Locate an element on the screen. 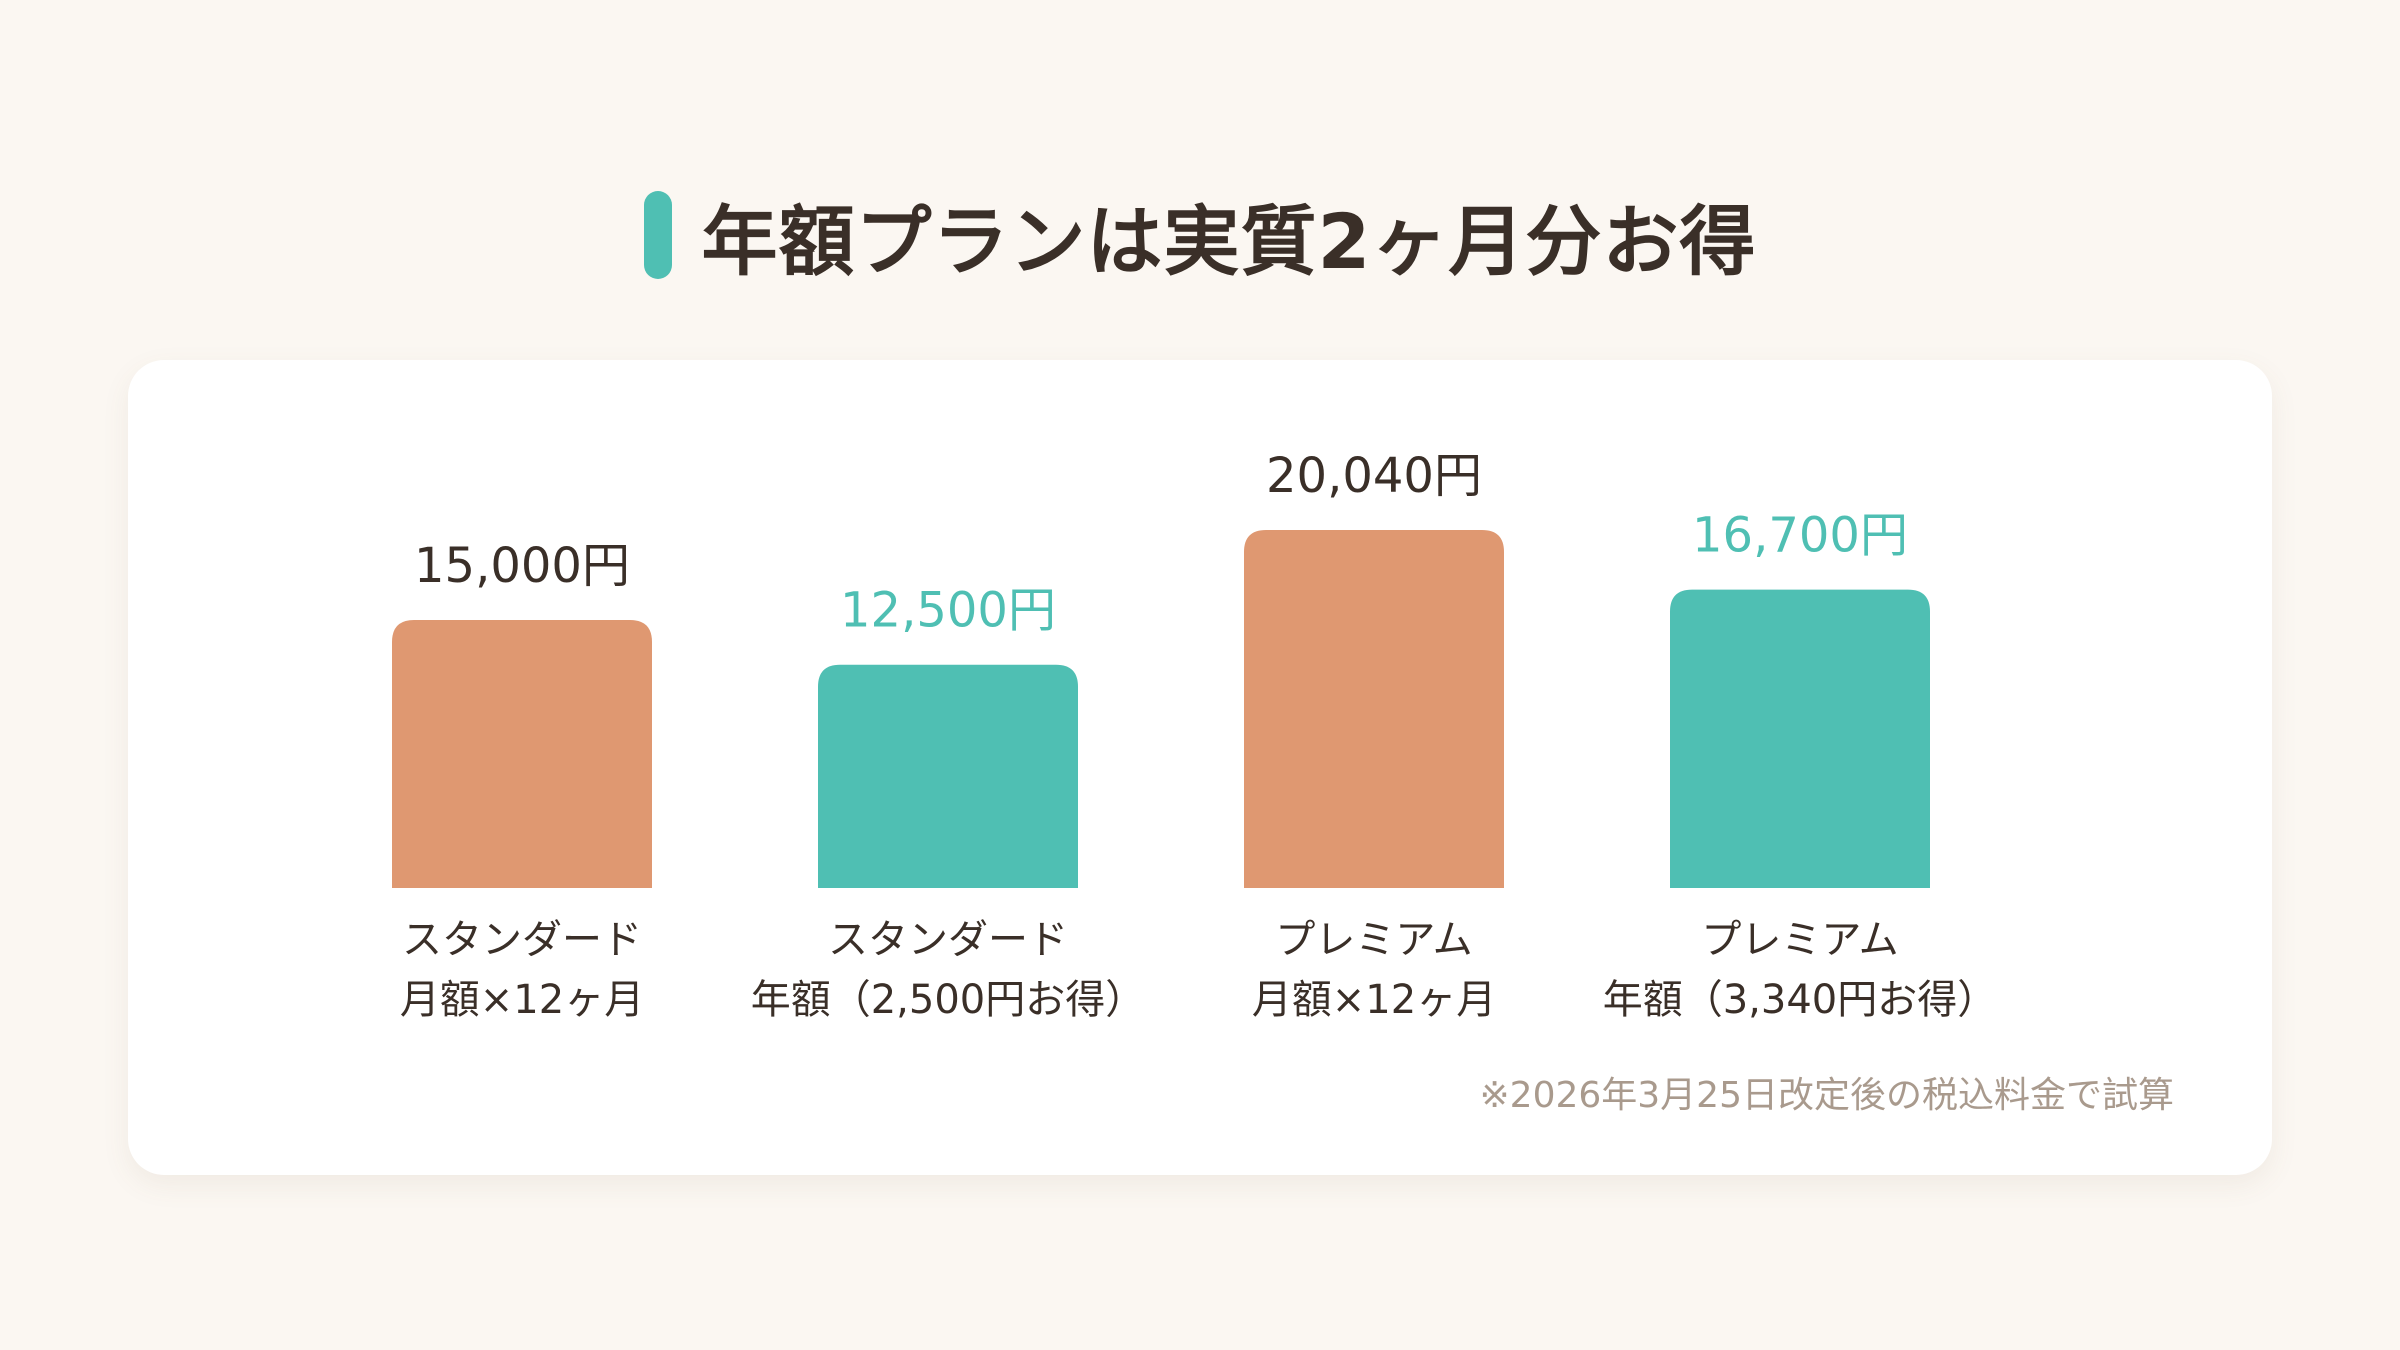 The width and height of the screenshot is (2400, 1350). category-label-line-2: 年額（3,340円お得） is located at coordinates (1800, 1000).